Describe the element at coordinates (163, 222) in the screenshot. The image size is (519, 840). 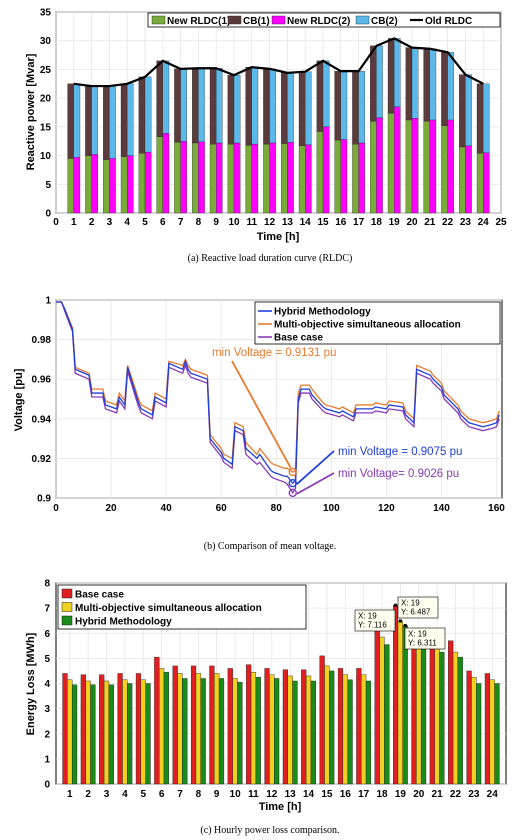
I see `x-tick-label: 6` at that location.